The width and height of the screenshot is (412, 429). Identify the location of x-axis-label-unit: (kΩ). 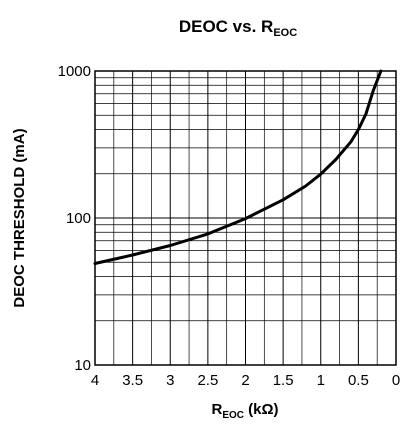
(261, 409).